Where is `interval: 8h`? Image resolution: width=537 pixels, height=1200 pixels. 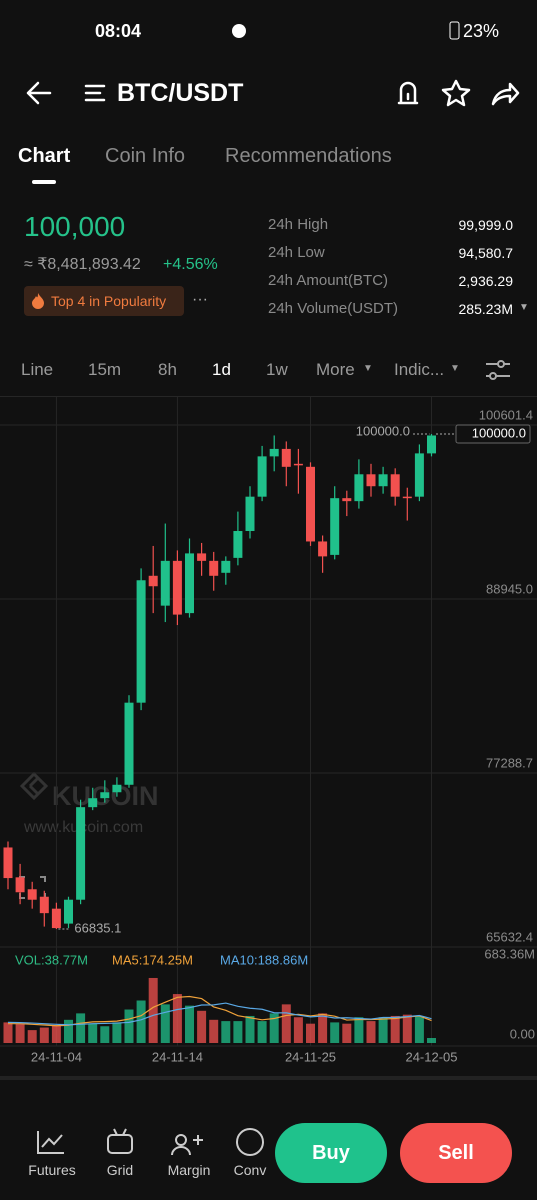
interval: 8h is located at coordinates (167, 369).